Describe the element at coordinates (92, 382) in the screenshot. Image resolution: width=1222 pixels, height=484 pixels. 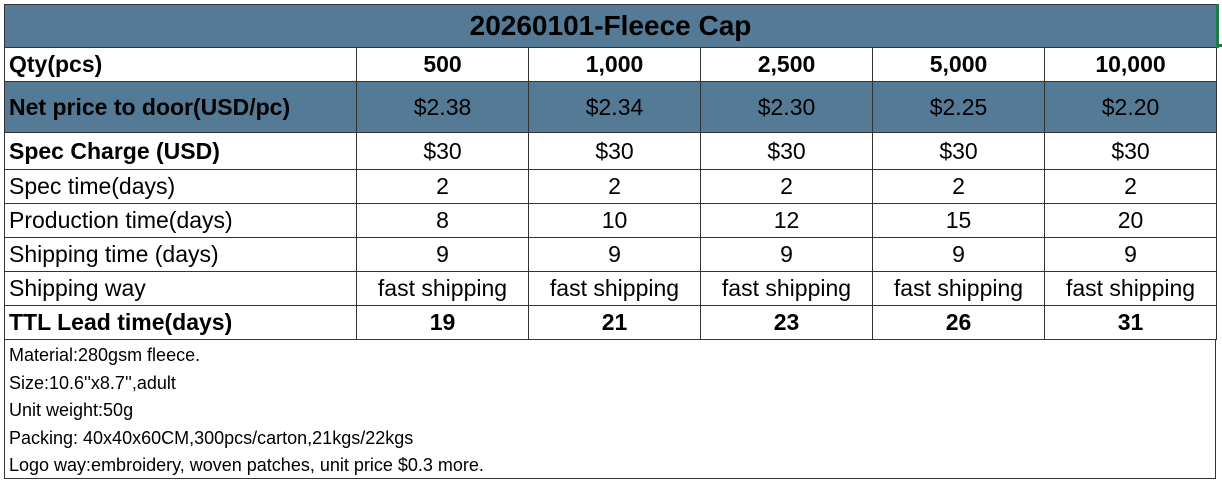
I see `note-size: Size:10.6''x8.7'',adult` at that location.